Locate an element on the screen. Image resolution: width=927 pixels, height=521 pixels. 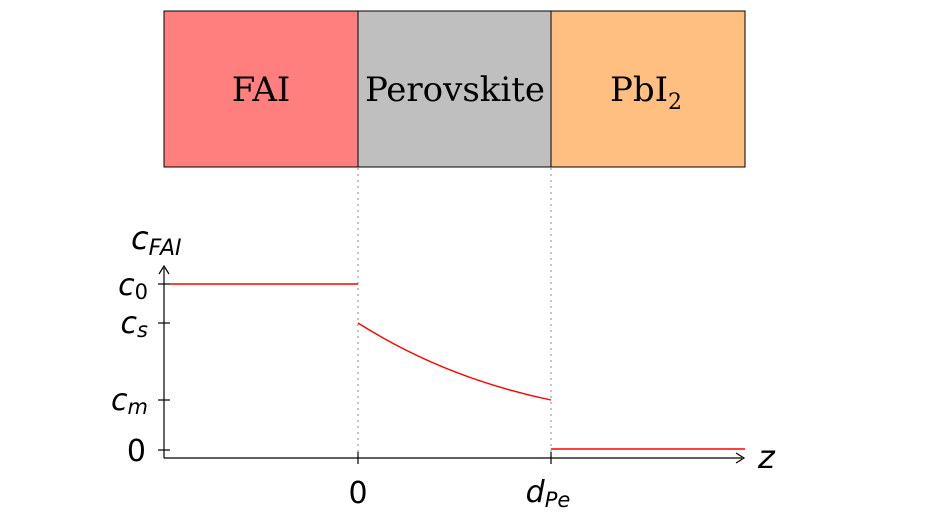
y-axis-label: cFAI is located at coordinates (156, 240).